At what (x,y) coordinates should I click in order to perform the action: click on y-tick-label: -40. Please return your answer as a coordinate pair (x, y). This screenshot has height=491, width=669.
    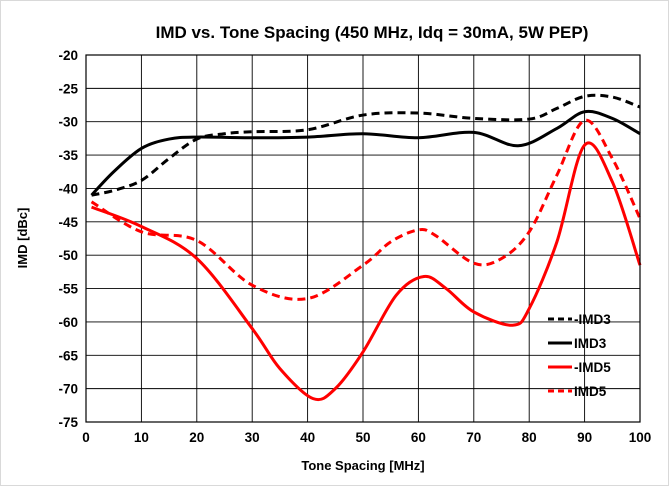
    Looking at the image, I should click on (68, 188).